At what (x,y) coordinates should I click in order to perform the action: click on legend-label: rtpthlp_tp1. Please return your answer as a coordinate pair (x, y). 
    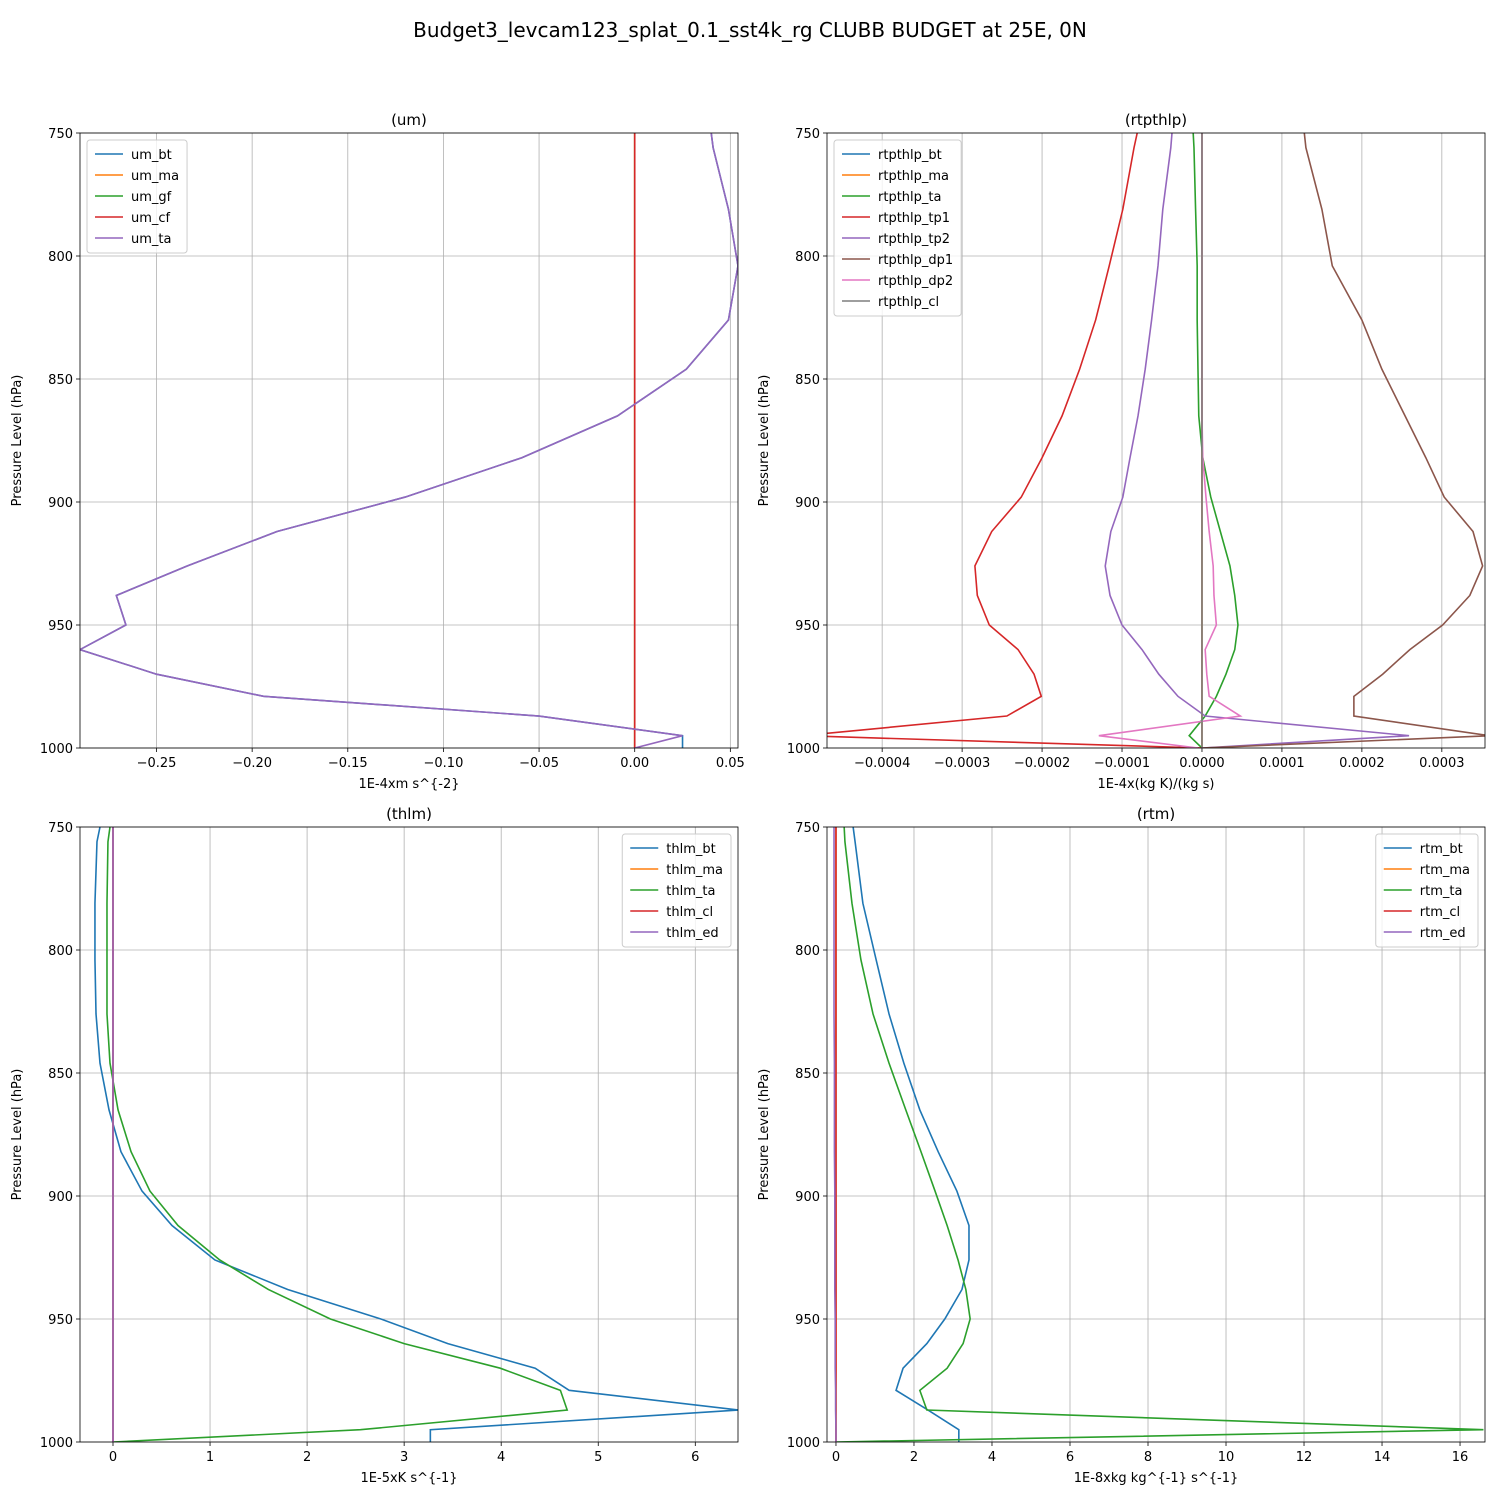
    Looking at the image, I should click on (914, 218).